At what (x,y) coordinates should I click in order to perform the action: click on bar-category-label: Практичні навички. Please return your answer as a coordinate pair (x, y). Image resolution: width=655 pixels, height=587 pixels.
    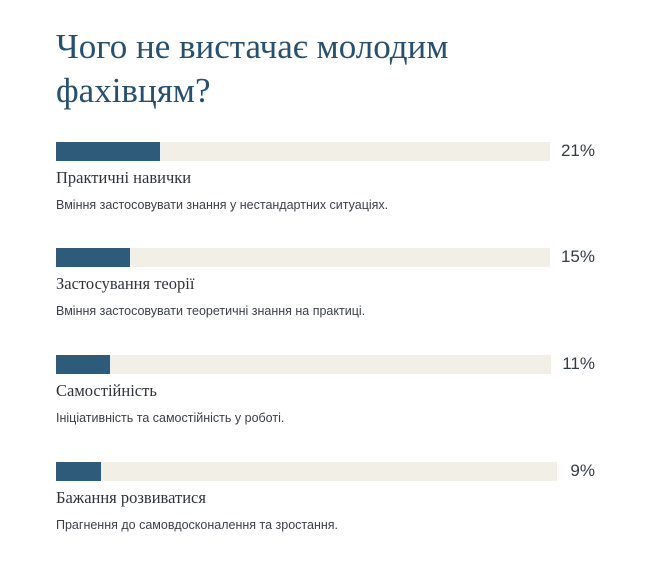
    Looking at the image, I should click on (124, 177).